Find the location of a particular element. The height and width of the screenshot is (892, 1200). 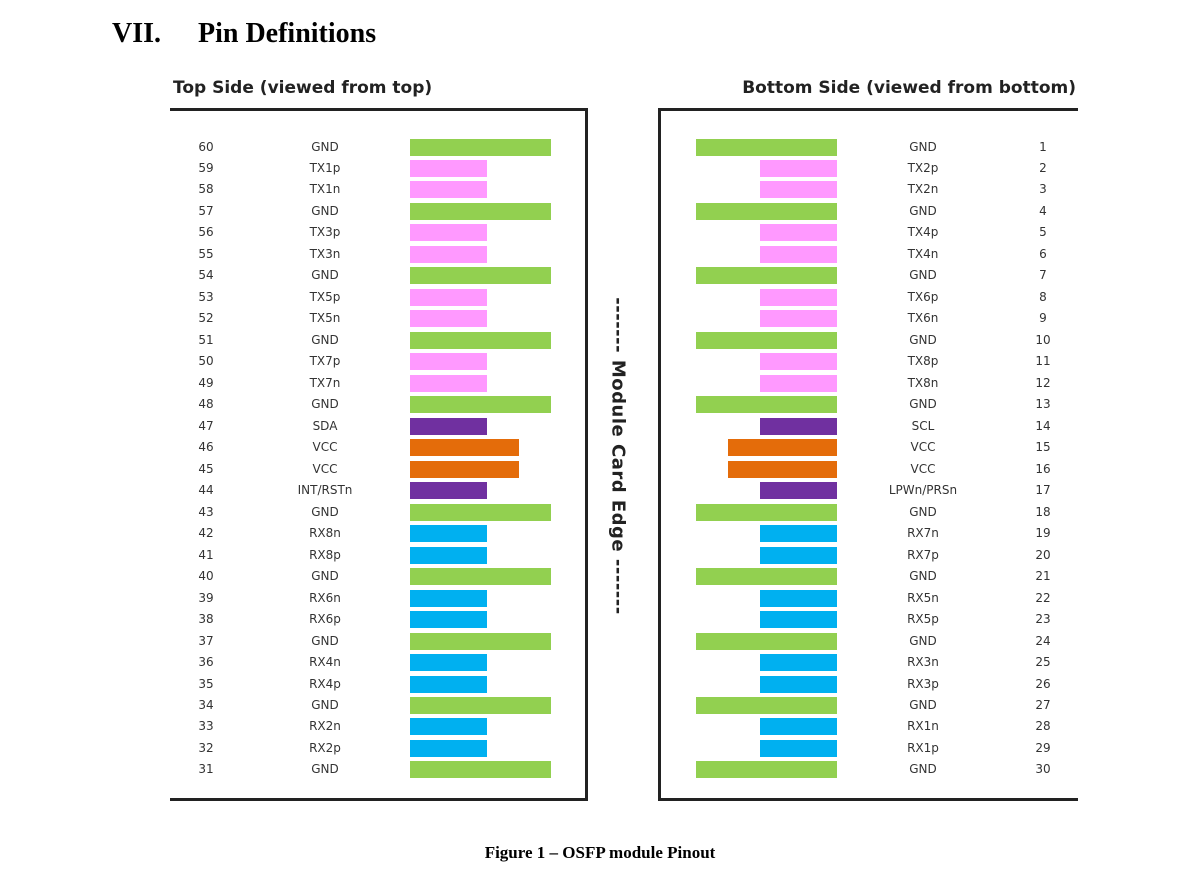

pin-name: TX7p is located at coordinates (325, 361).